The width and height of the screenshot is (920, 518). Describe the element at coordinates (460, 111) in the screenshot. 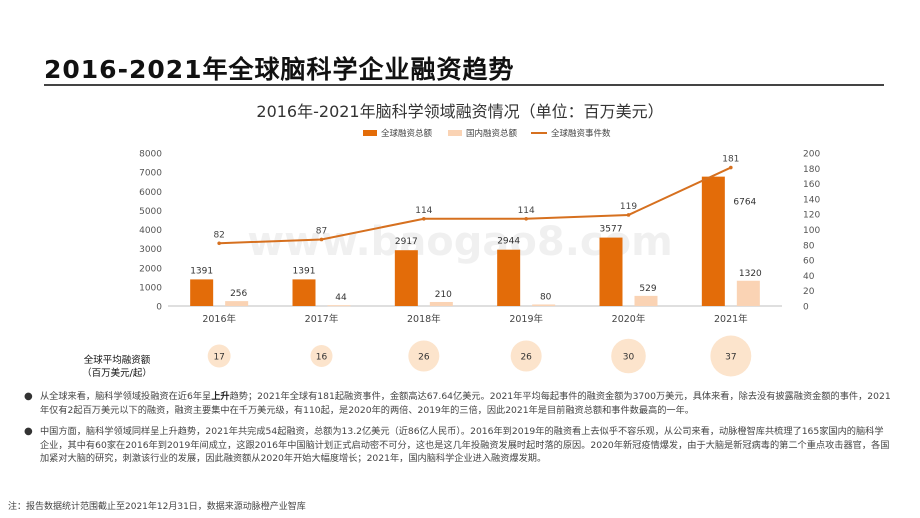

I see `chart-title: 2016年-2021年脑科学领域融资情况（单位：百万美元）` at that location.